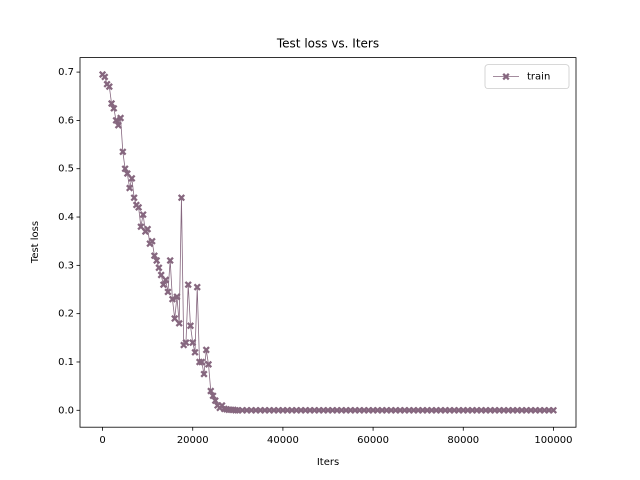 The width and height of the screenshot is (640, 480). Describe the element at coordinates (66, 217) in the screenshot. I see `y-tick-label: 0.4` at that location.